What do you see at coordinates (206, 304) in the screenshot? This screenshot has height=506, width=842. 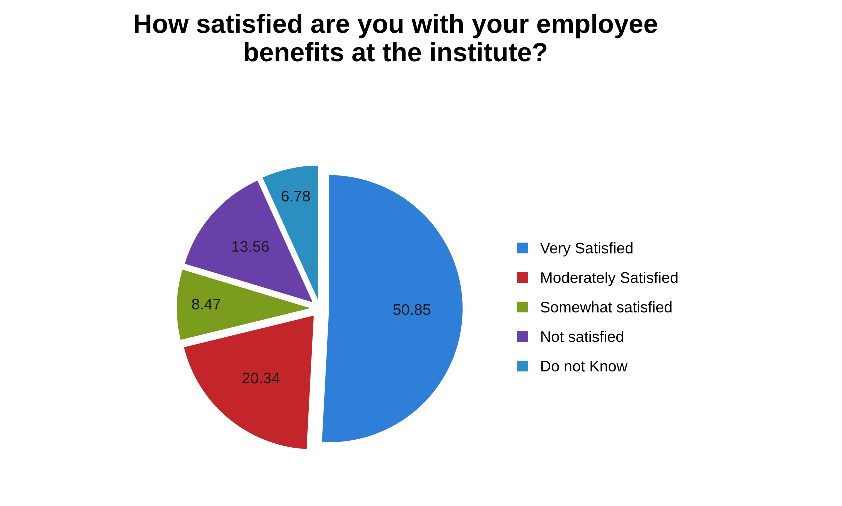 I see `data-label: 8.47` at bounding box center [206, 304].